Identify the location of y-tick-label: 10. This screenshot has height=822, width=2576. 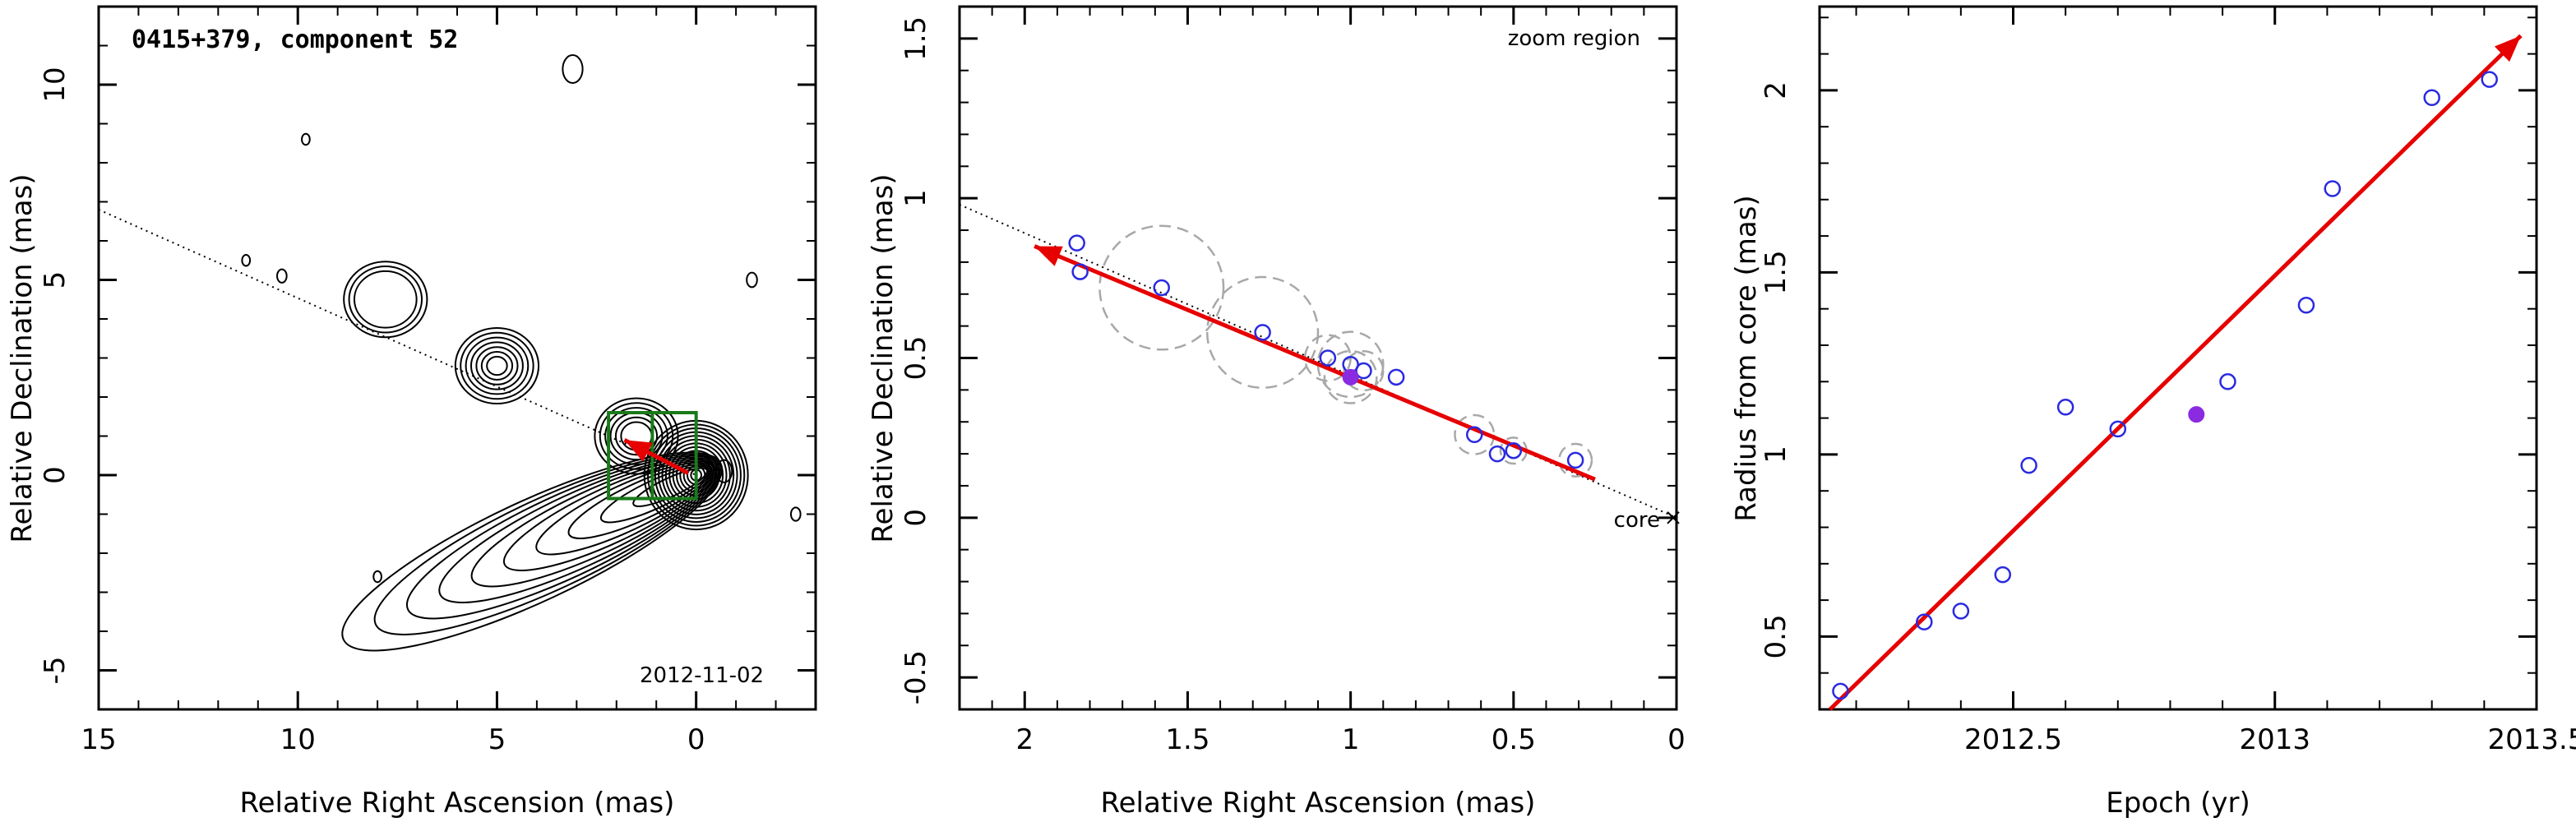
(55, 84).